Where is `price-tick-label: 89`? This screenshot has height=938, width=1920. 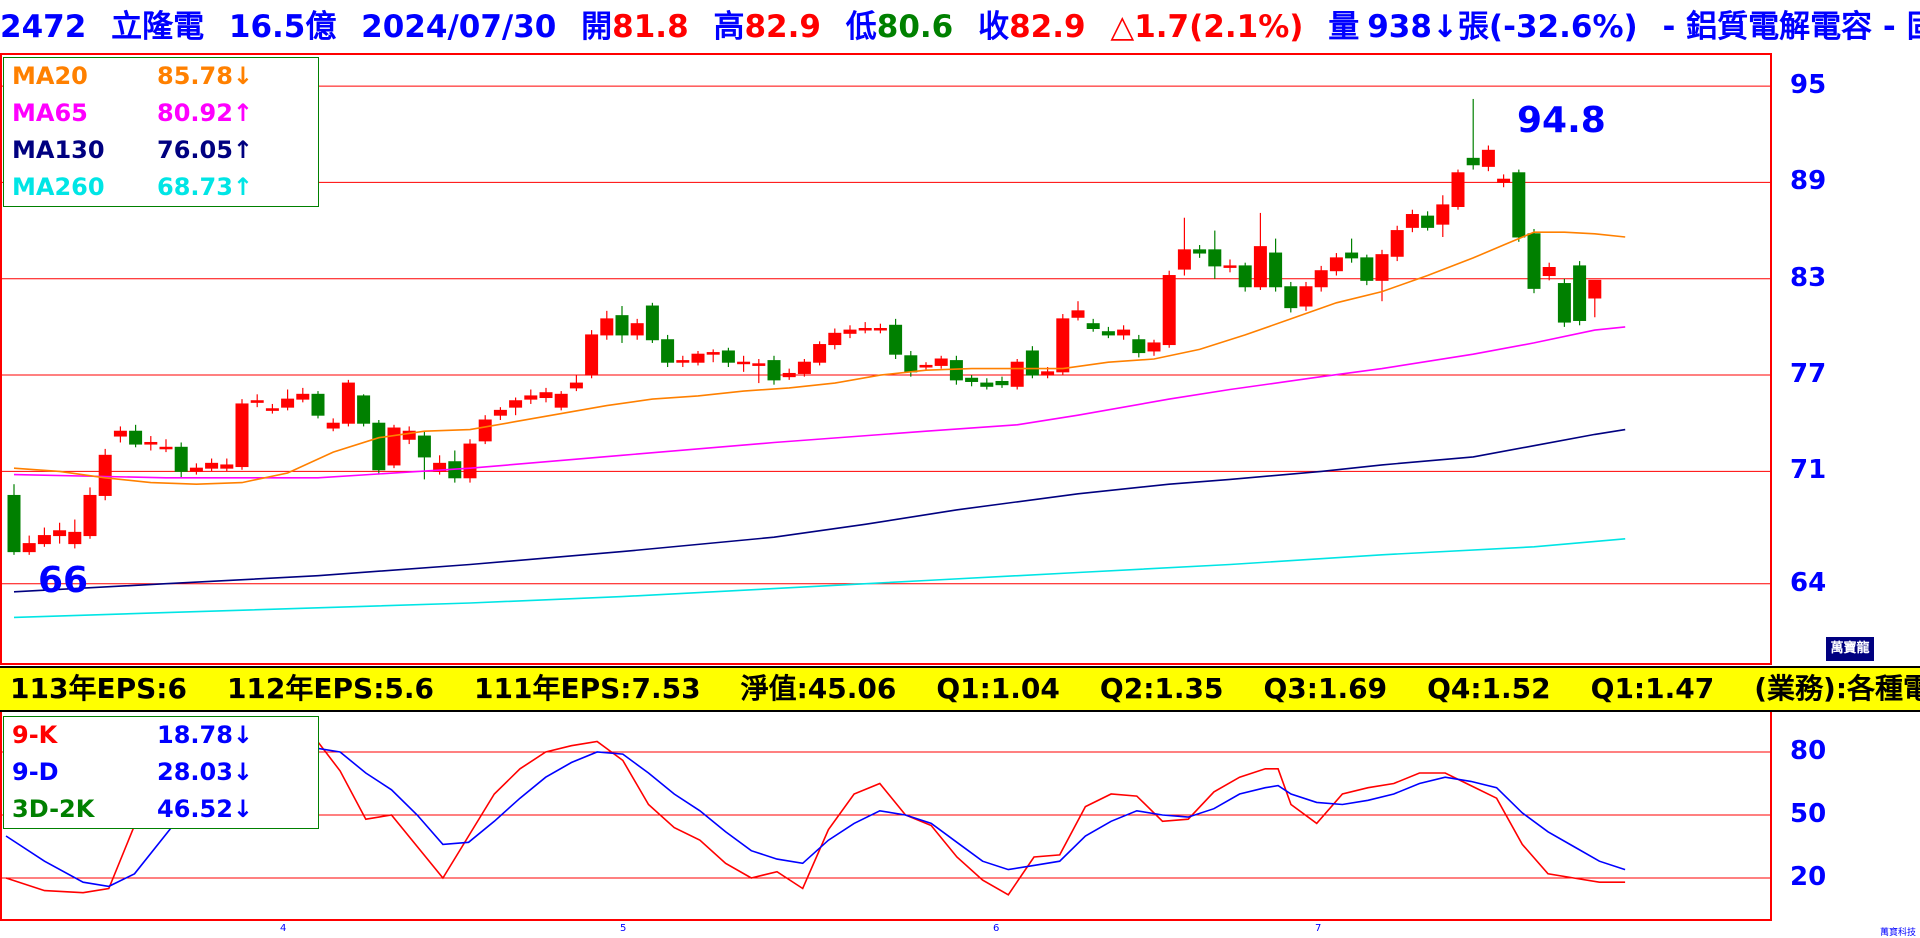 price-tick-label: 89 is located at coordinates (1808, 181).